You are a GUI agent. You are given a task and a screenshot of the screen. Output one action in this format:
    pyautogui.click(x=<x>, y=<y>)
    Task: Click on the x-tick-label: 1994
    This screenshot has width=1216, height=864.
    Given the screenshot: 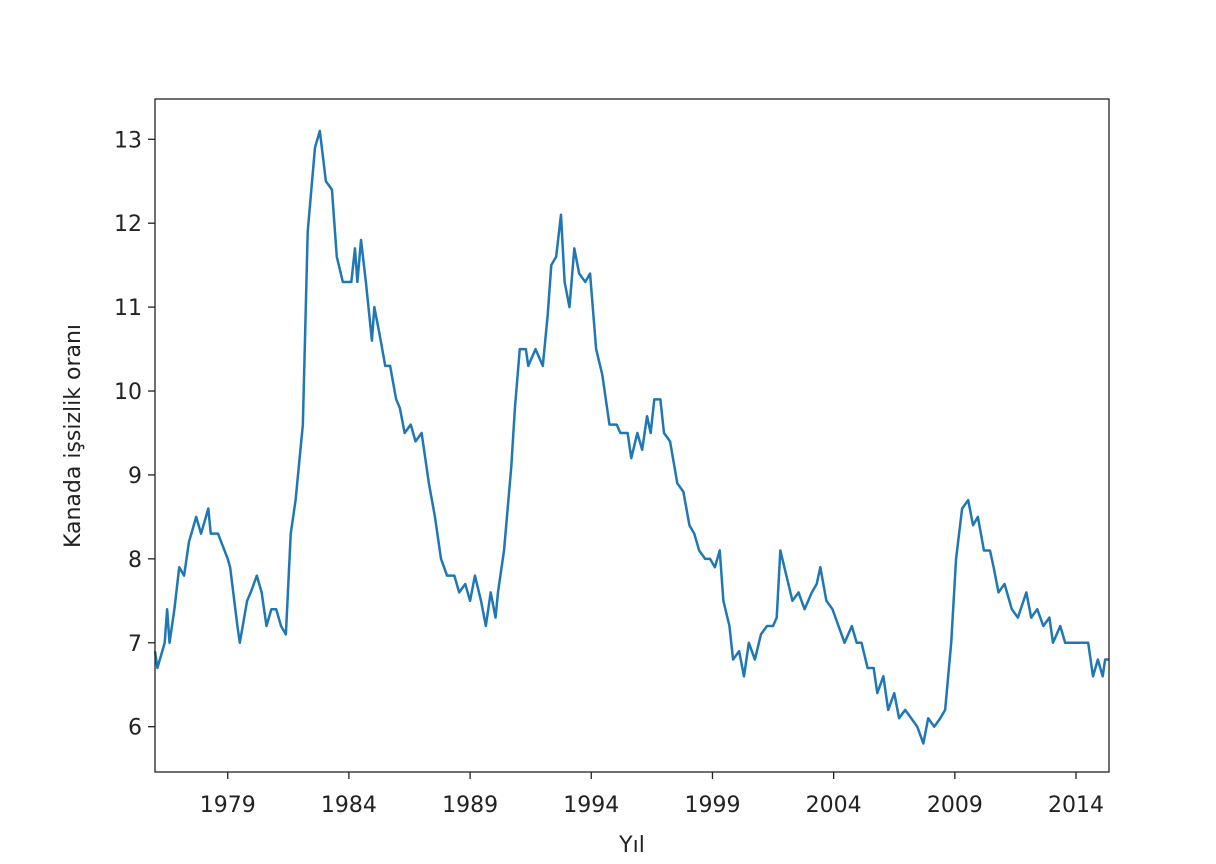 What is the action you would take?
    pyautogui.click(x=591, y=805)
    